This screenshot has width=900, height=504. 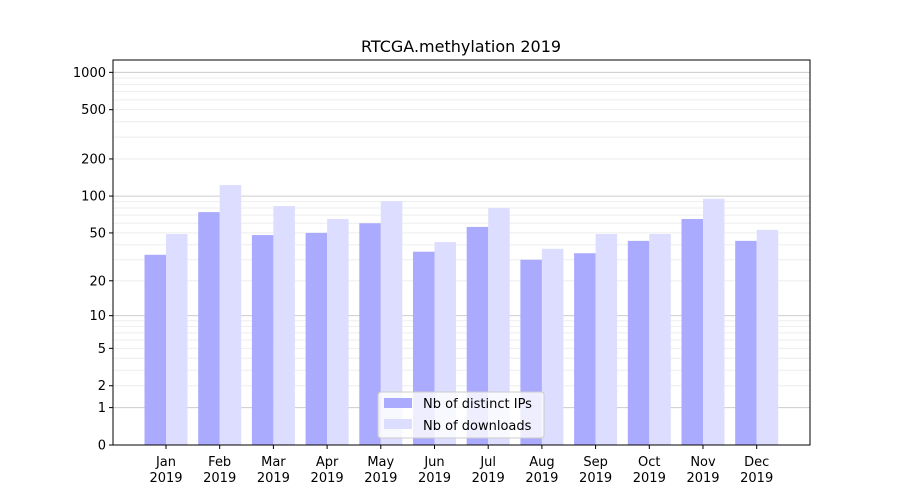 I want to click on y-axis: 0 1 2 5 10 20 50 100 200 500 1000, so click(x=93, y=260).